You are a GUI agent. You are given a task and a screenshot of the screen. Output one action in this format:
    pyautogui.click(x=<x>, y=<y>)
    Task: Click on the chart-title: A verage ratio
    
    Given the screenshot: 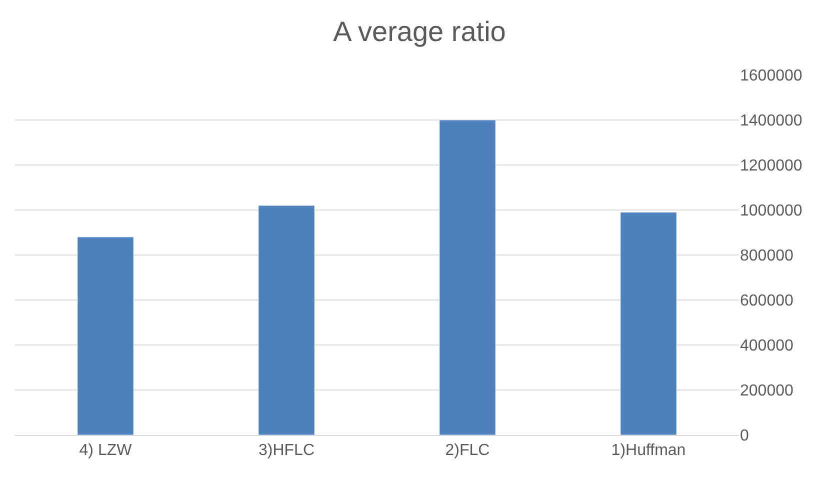 What is the action you would take?
    pyautogui.click(x=419, y=32)
    